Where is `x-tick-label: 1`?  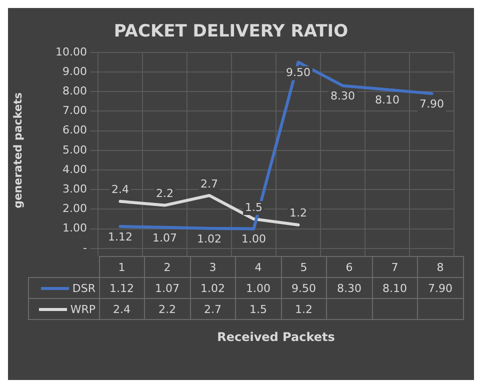 x-tick-label: 1 is located at coordinates (121, 267).